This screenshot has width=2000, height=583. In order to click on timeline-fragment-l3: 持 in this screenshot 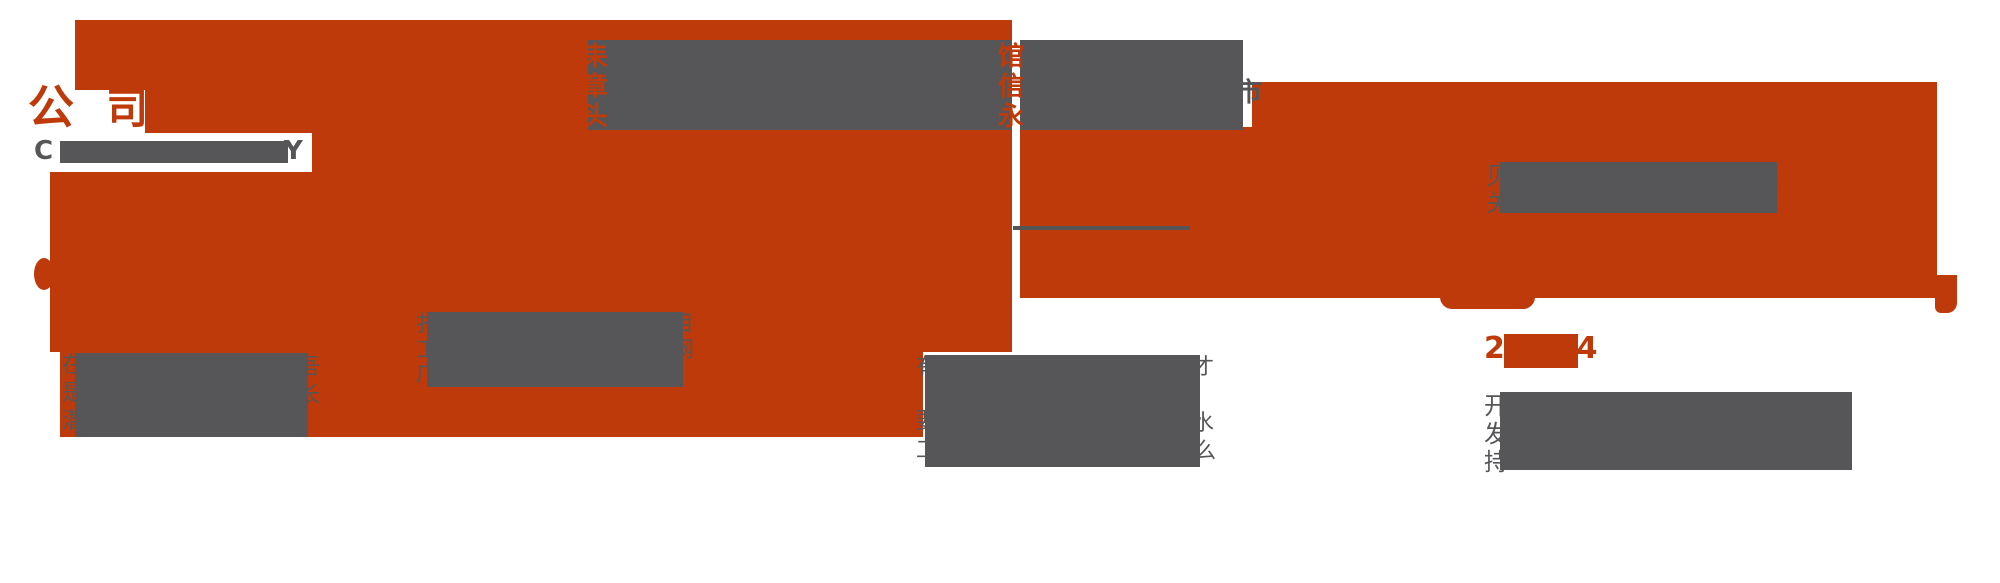, I will do `click(1496, 462)`.